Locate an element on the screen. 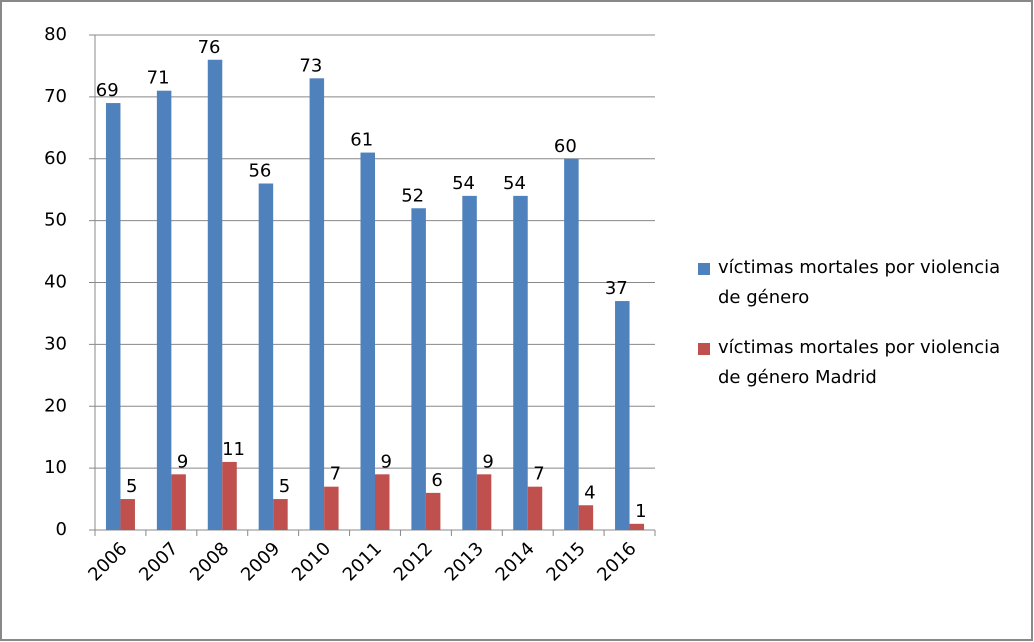  value-label: 4 is located at coordinates (589, 492).